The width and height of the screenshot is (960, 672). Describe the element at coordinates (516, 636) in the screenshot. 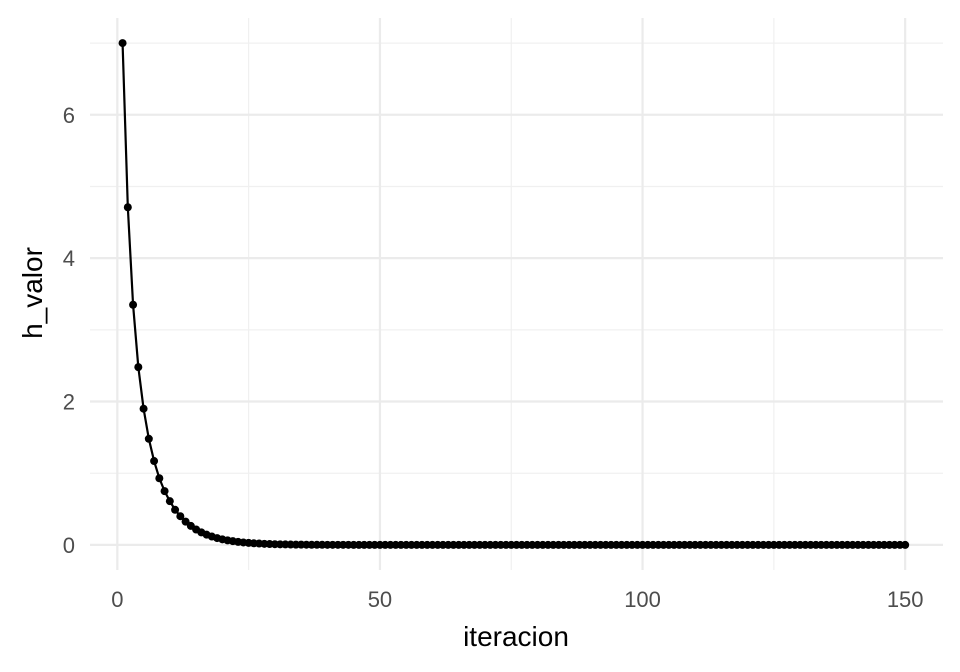

I see `x-axis-title: iteracion` at that location.